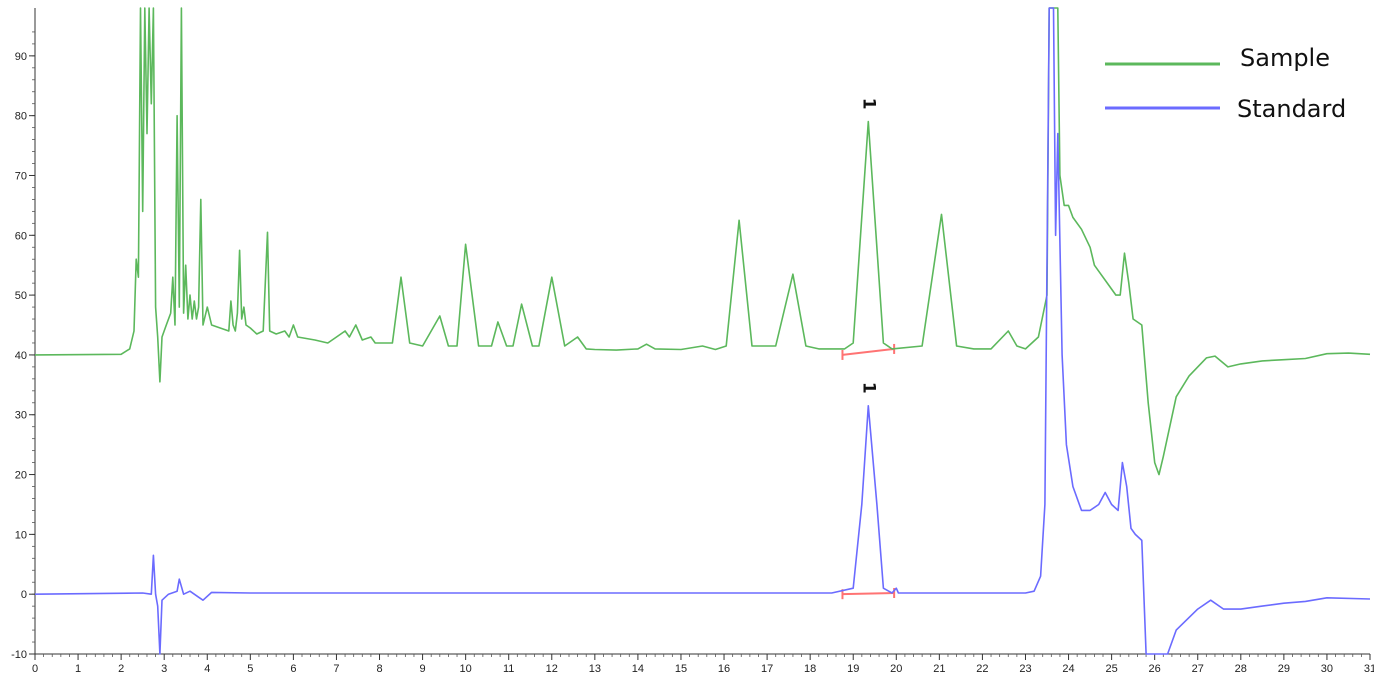 The height and width of the screenshot is (675, 1374). What do you see at coordinates (868, 246) in the screenshot?
I see `peak-annotations: 11` at bounding box center [868, 246].